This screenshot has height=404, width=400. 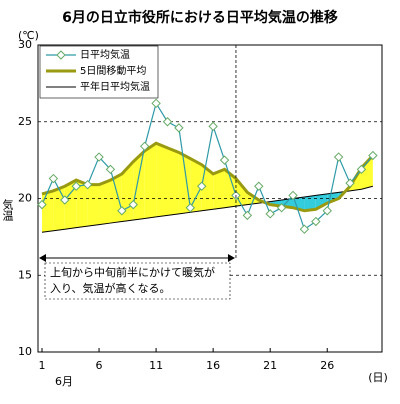 I want to click on y-tick-label: 15, so click(x=25, y=274).